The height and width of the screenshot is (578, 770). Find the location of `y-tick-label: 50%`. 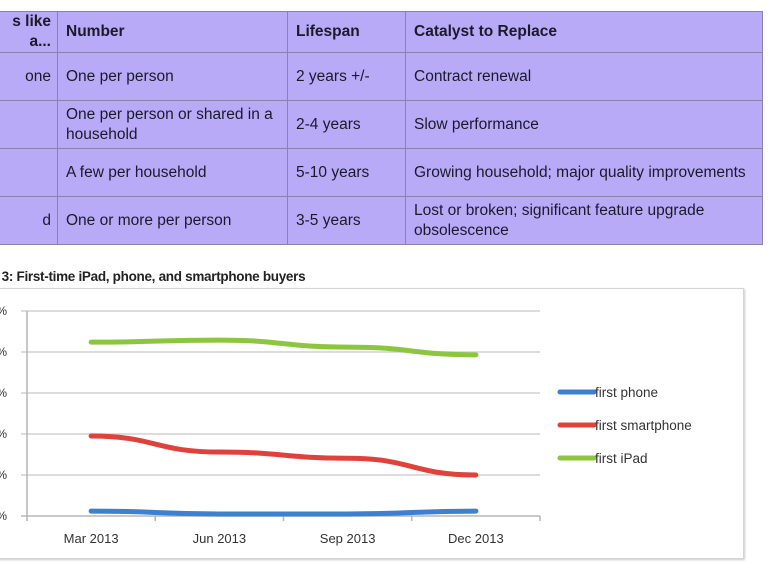

y-tick-label: 50% is located at coordinates (3, 311).